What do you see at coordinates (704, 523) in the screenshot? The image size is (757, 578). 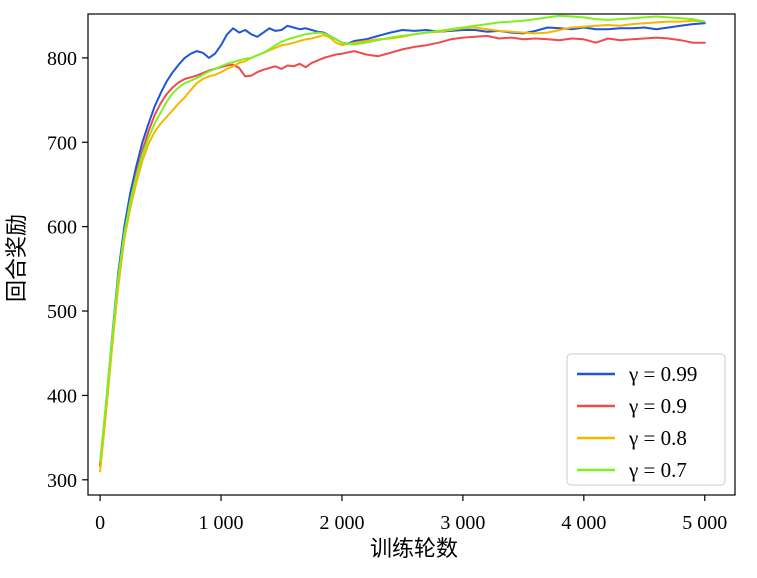 I see `x-tick-label: 5 000` at bounding box center [704, 523].